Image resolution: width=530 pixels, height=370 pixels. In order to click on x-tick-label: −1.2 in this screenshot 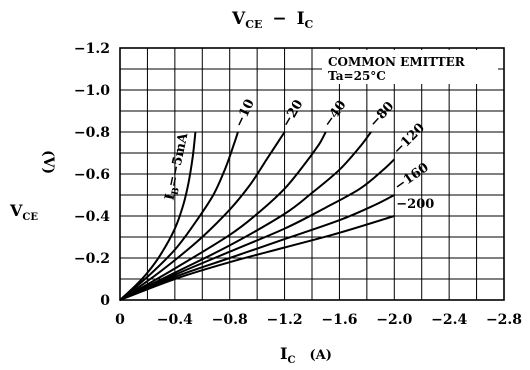, I will do `click(285, 320)`.